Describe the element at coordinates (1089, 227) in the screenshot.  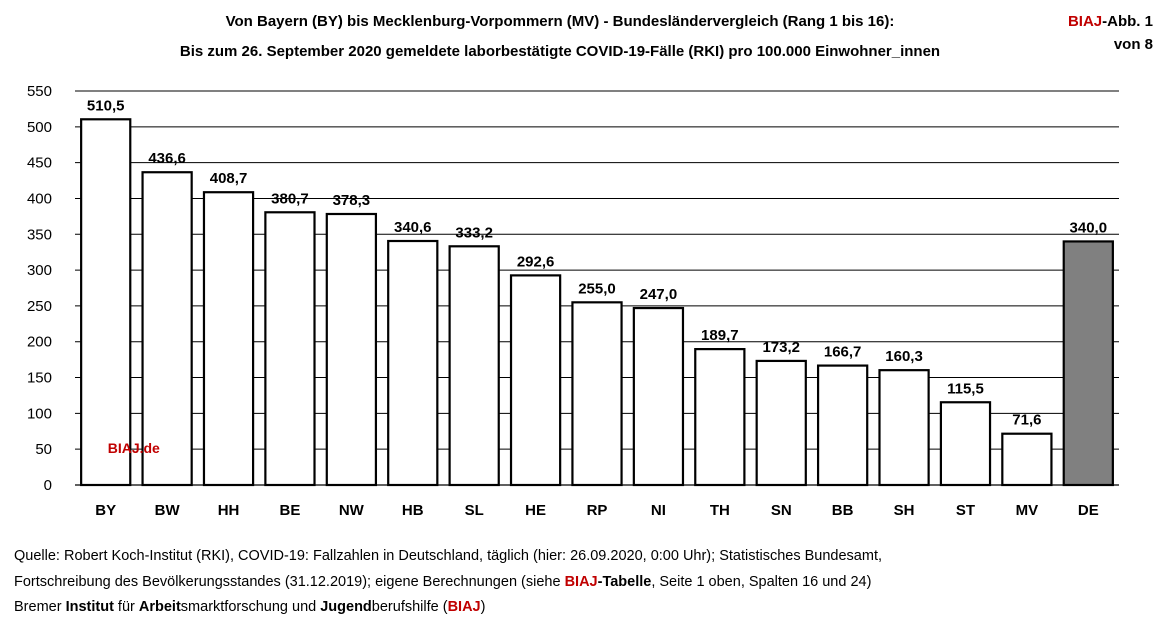
I see `data-label-de: 340,0` at that location.